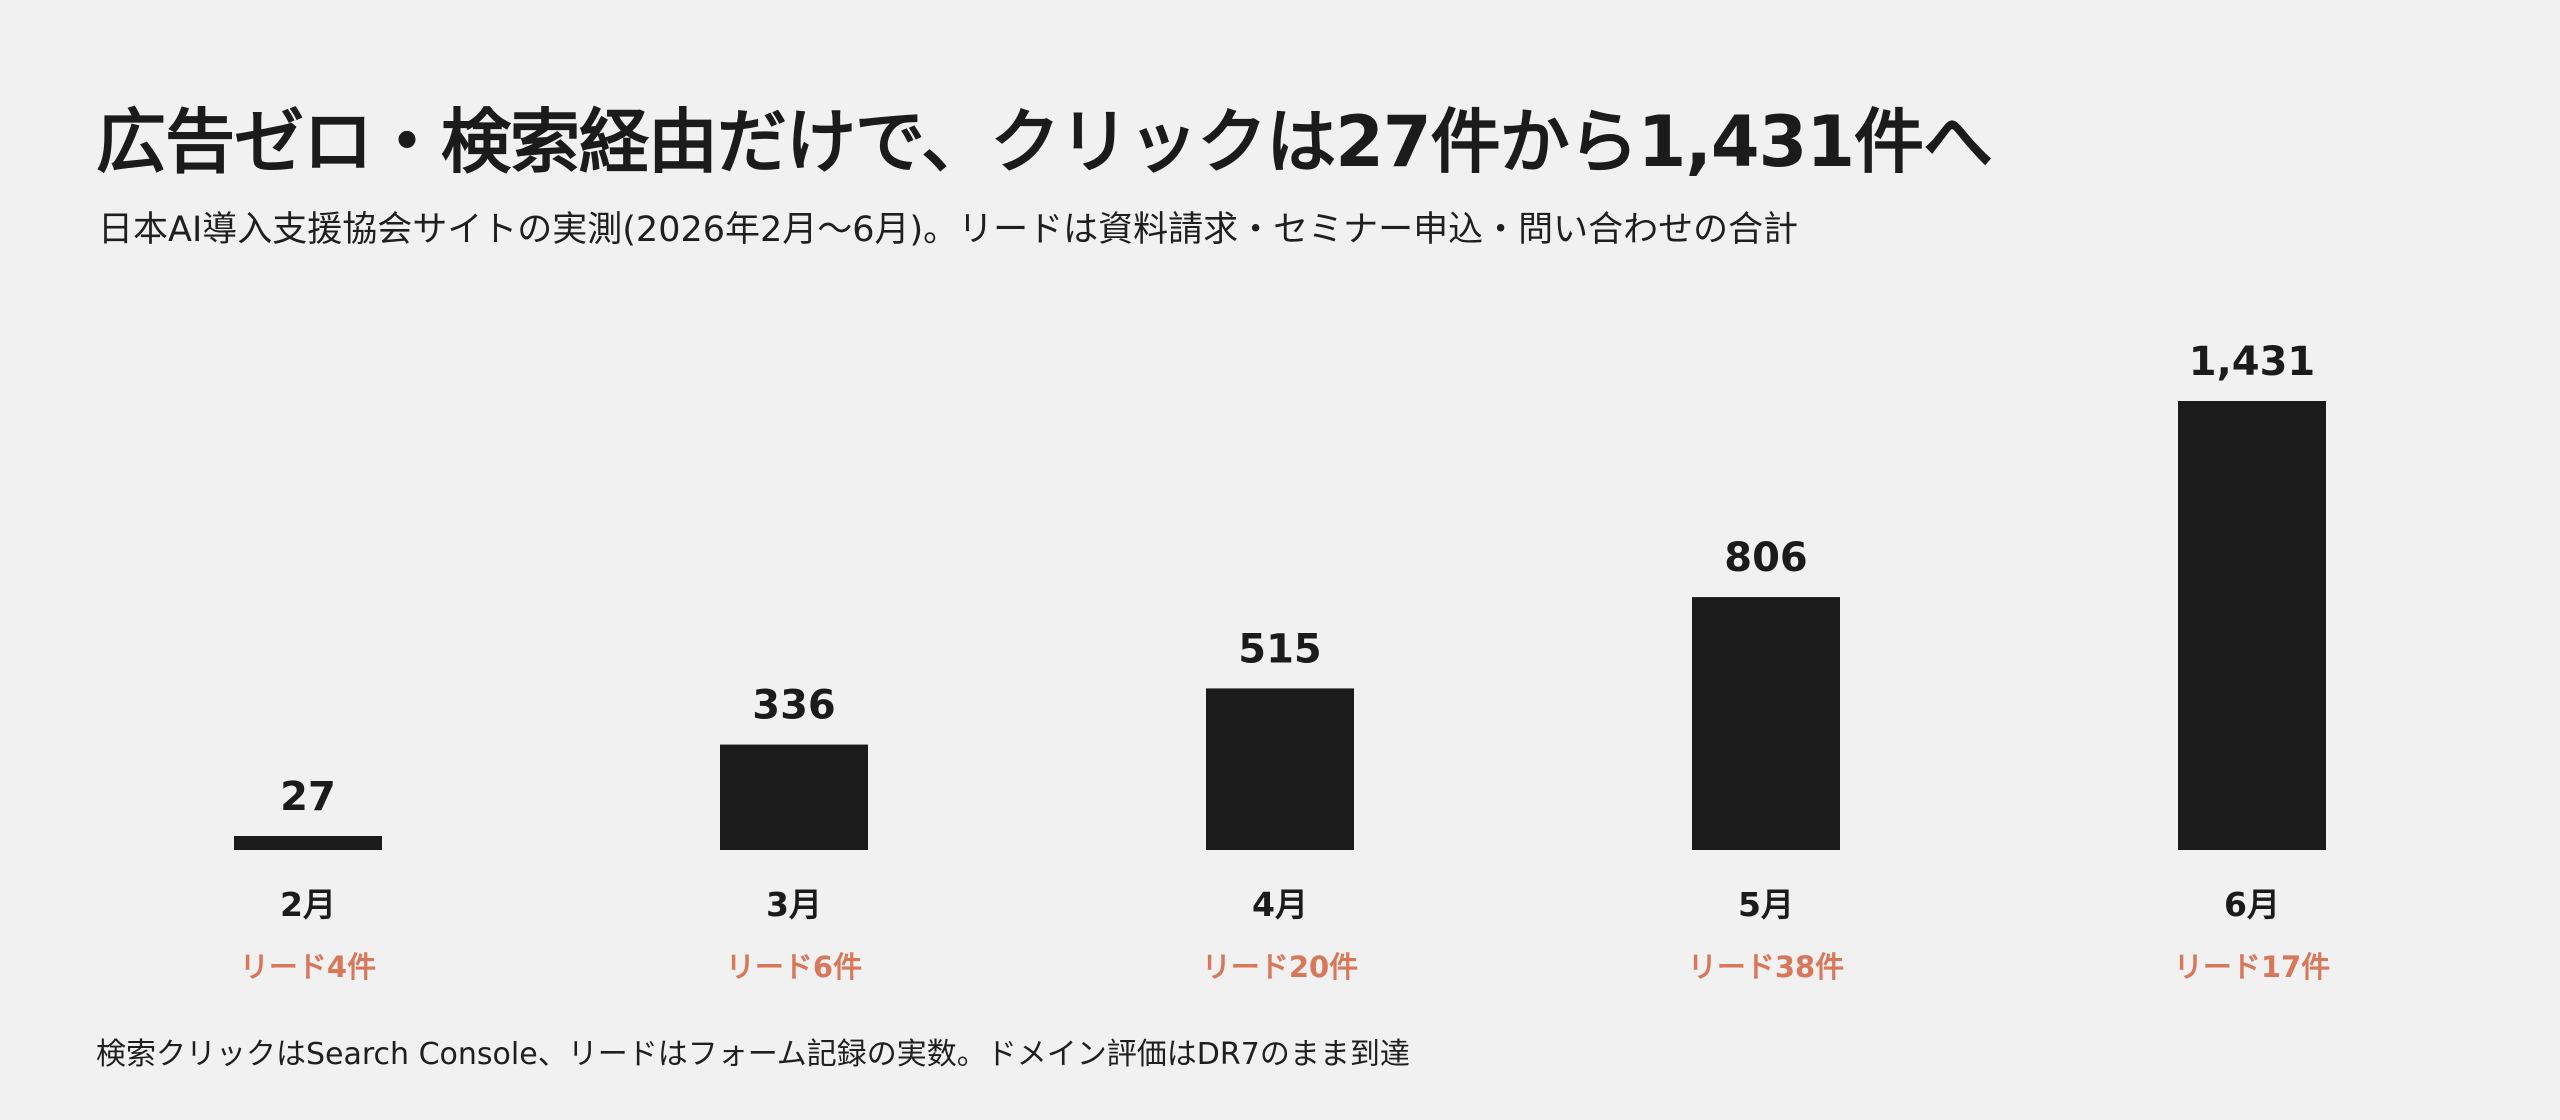  What do you see at coordinates (1766, 967) in the screenshot?
I see `lead-count-label: リード38件` at bounding box center [1766, 967].